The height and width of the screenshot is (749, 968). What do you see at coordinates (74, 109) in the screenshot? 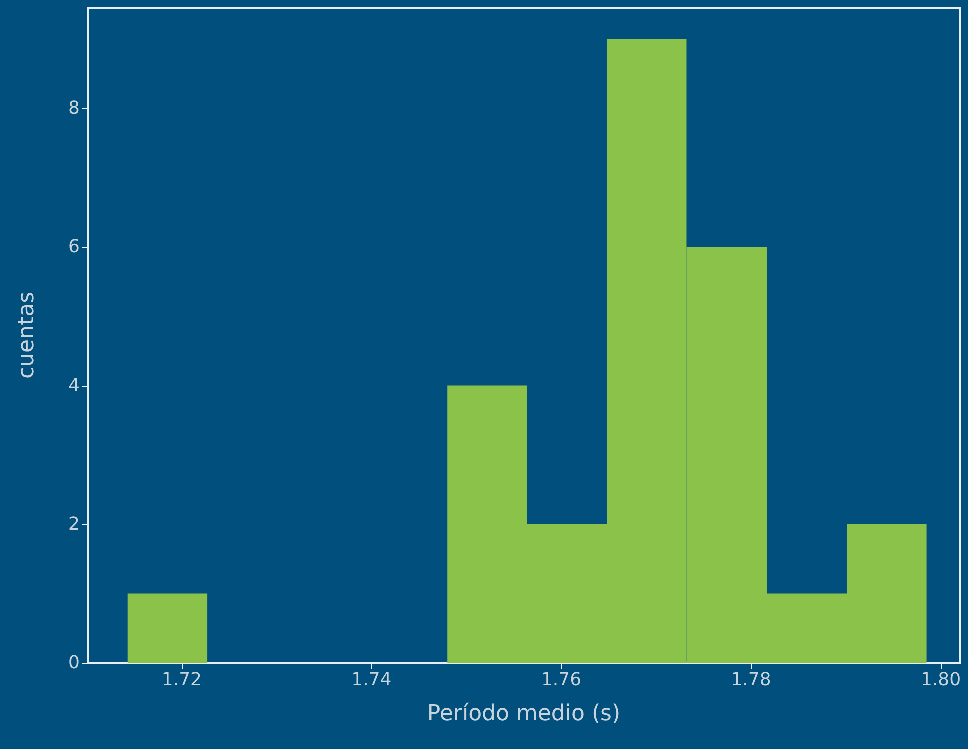
I see `y-tick-label: 8` at bounding box center [74, 109].